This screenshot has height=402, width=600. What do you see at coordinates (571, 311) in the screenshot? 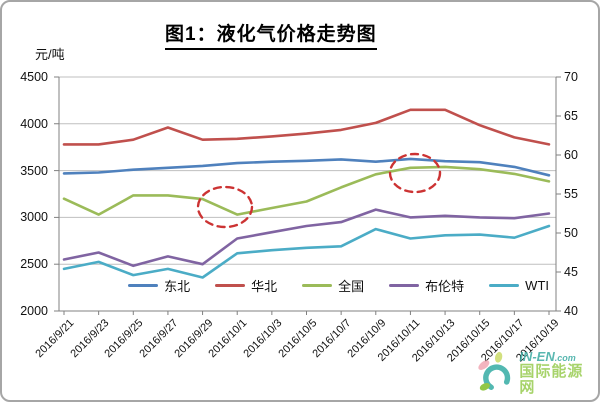
I see `right-axis-tick-label: 40` at bounding box center [571, 311].